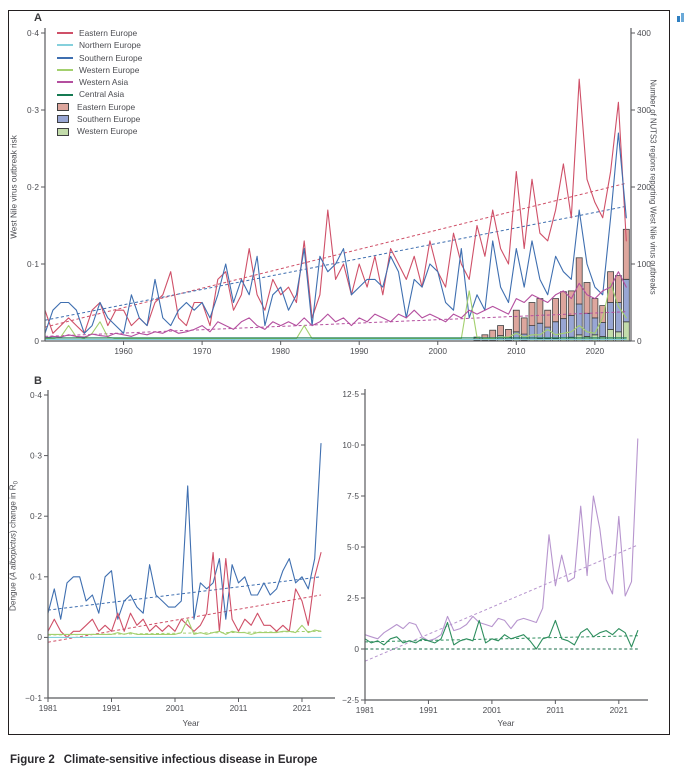 Image resolution: width=694 pixels, height=783 pixels. Describe the element at coordinates (353, 598) in the screenshot. I see `svg-text: 2·5` at that location.